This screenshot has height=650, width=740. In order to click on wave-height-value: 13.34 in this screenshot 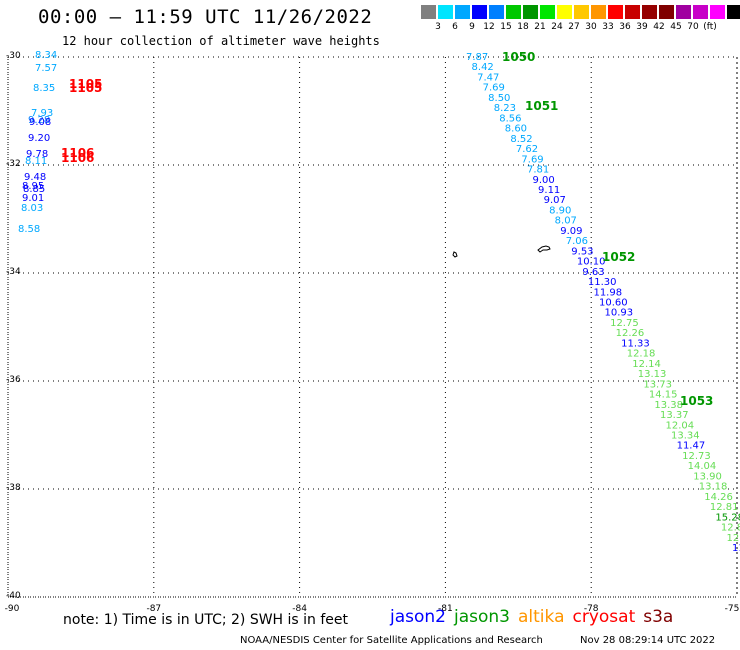, I will do `click(685, 435)`.